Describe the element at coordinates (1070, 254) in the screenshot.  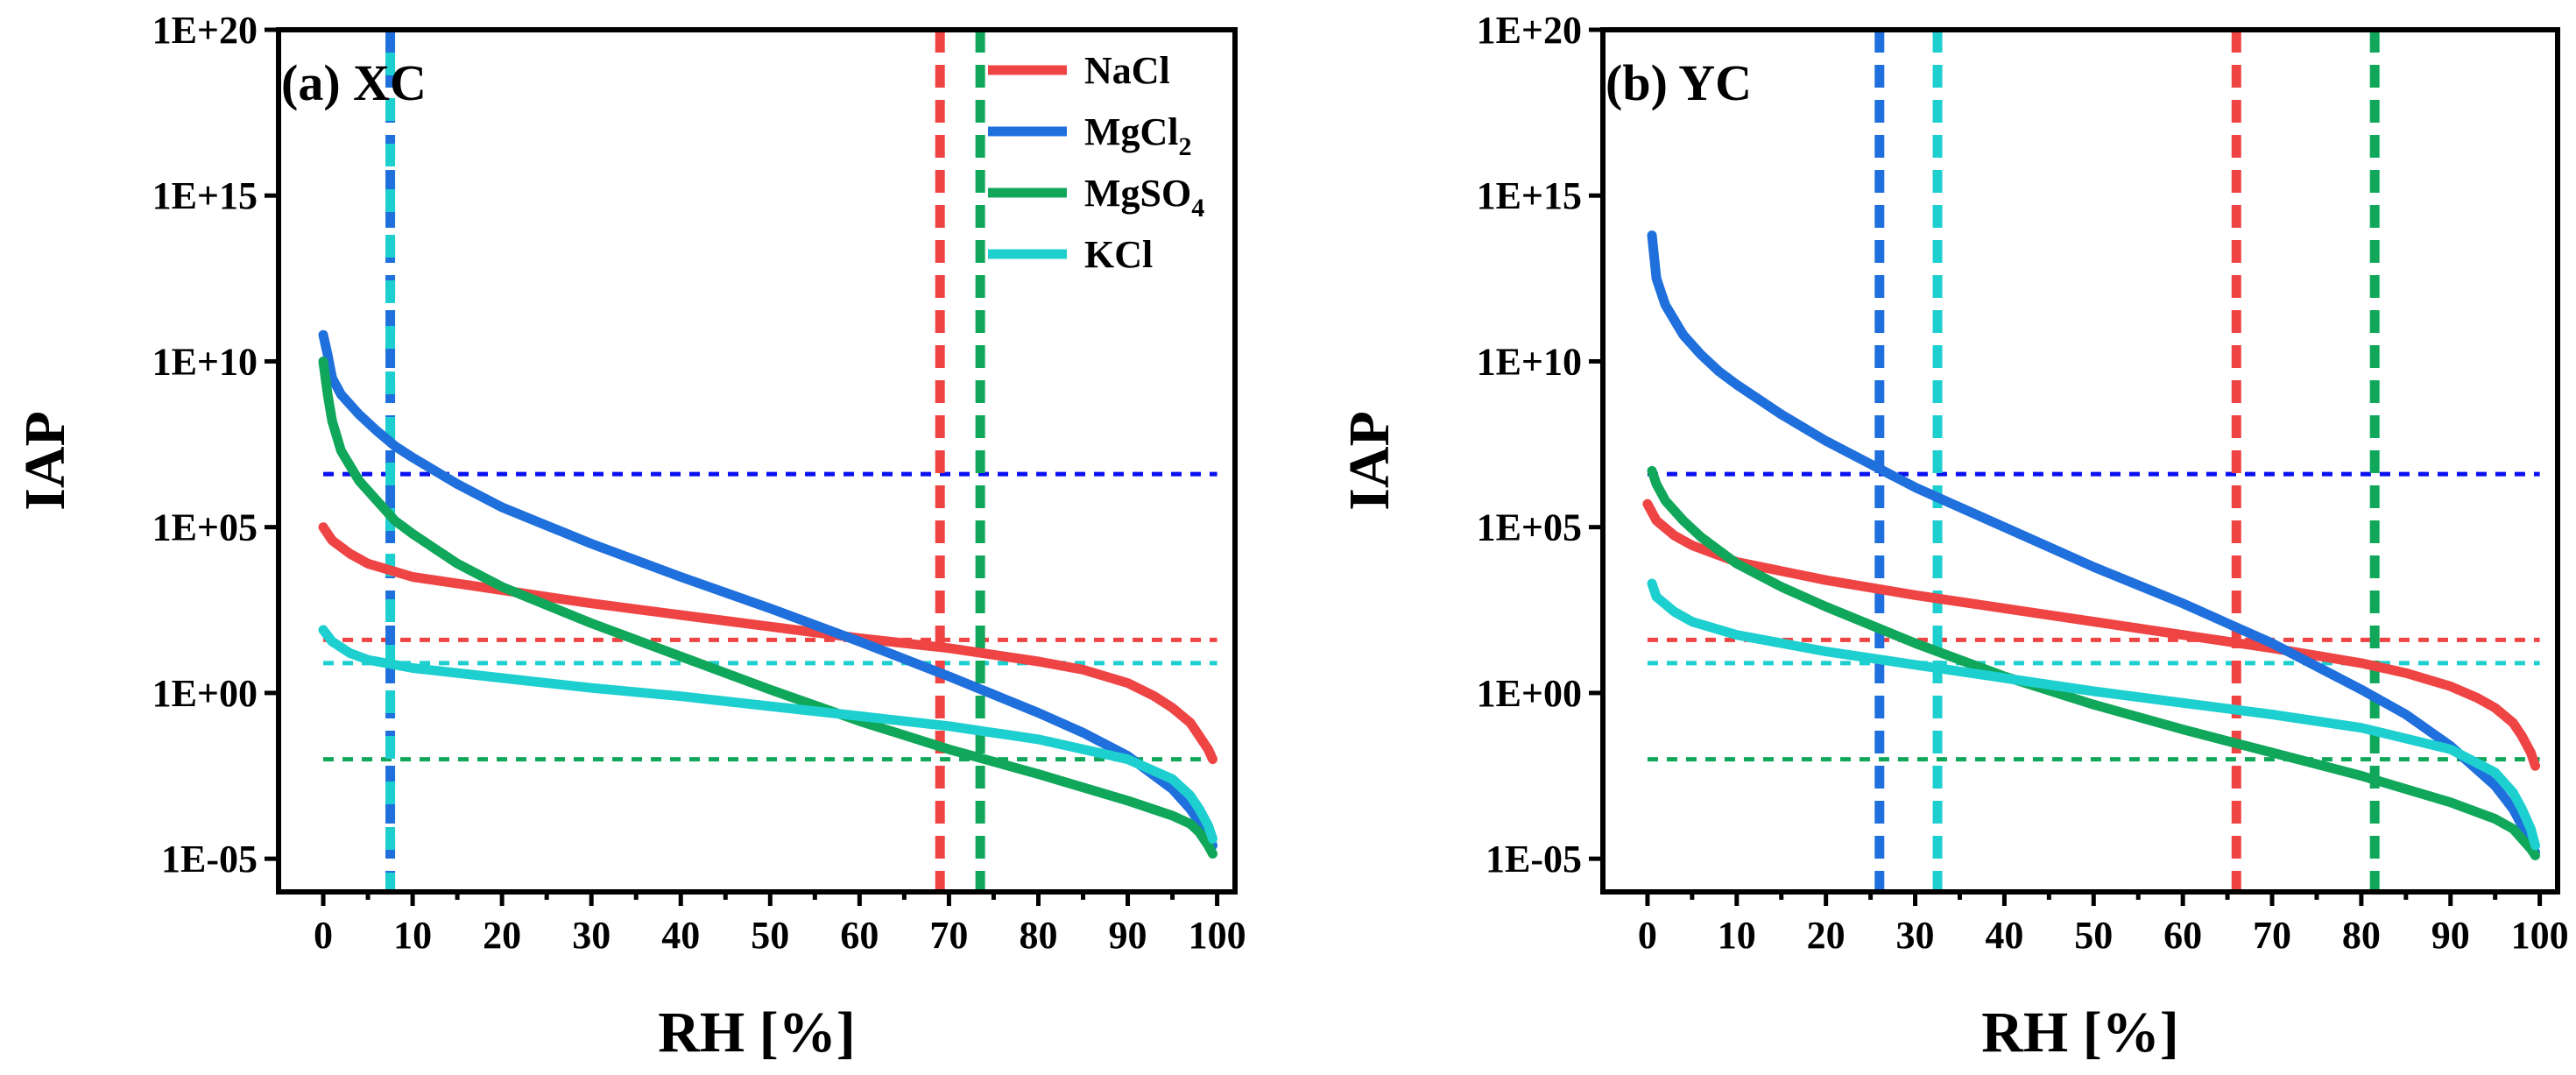
I see `legend-item-kcl: KCl` at that location.